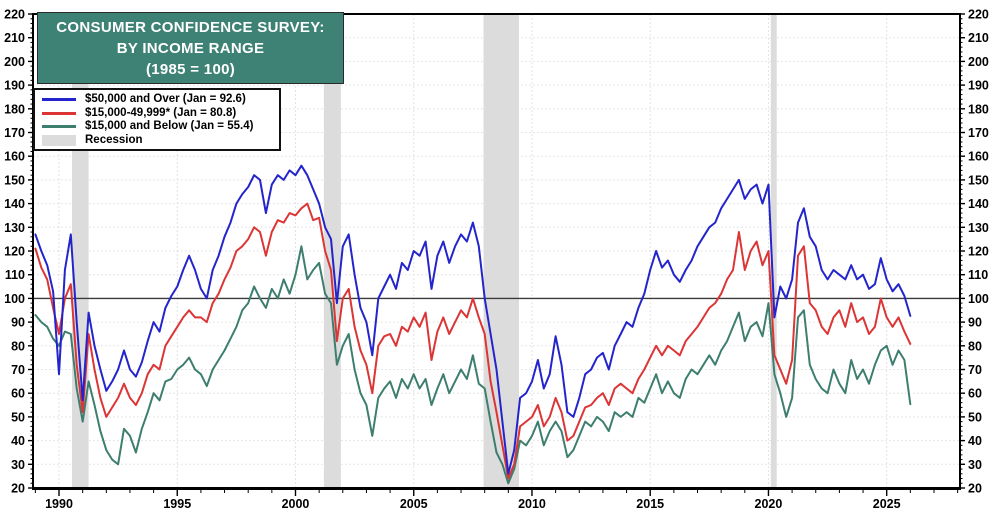 The width and height of the screenshot is (995, 519). What do you see at coordinates (18, 323) in the screenshot?
I see `y-axis-label-left: 90` at bounding box center [18, 323].